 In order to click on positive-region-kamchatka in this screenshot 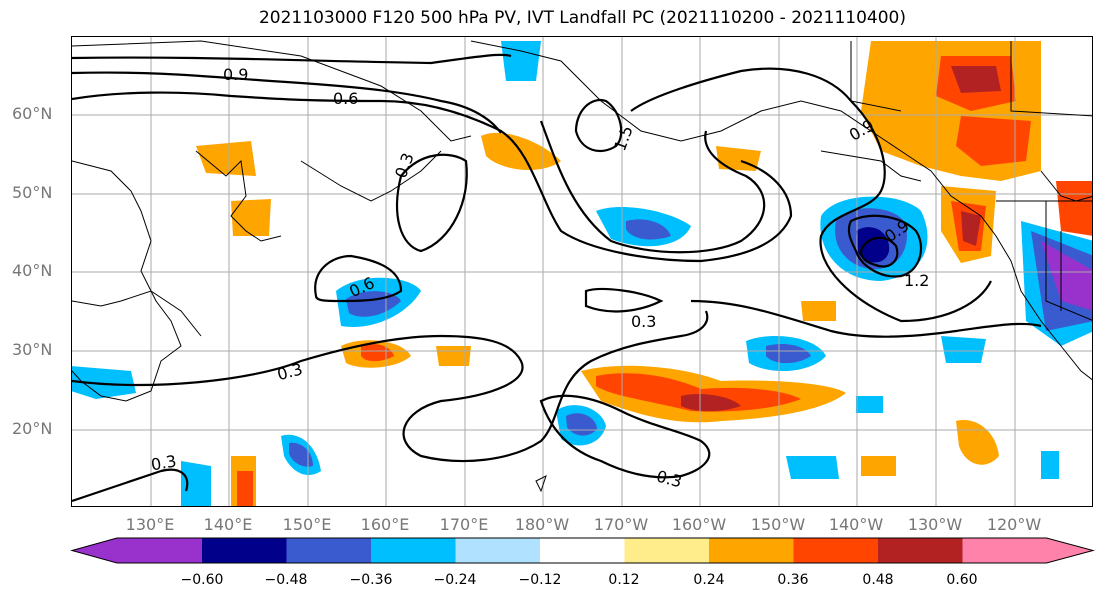, I will do `click(226, 158)`.